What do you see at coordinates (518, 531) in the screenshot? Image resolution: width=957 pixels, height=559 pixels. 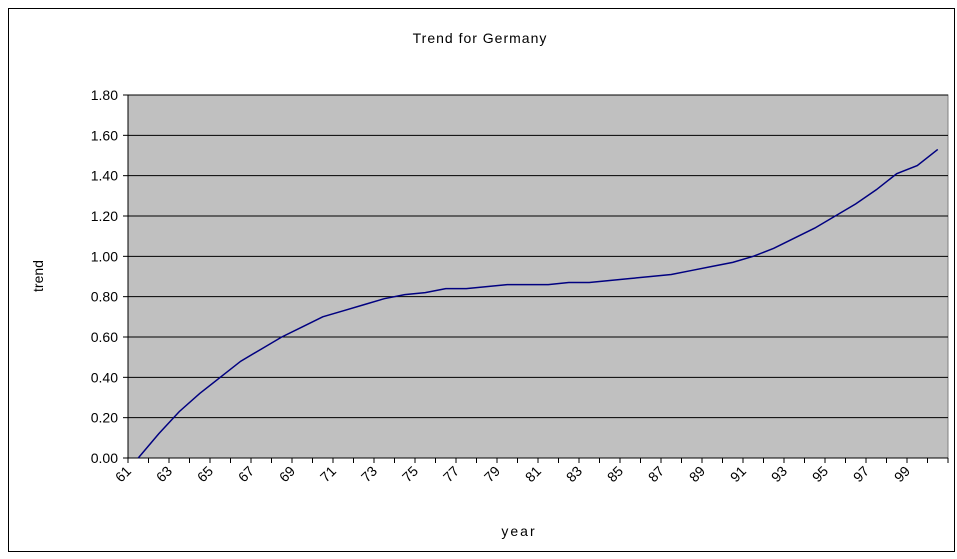 I see `x-axis-label: year` at bounding box center [518, 531].